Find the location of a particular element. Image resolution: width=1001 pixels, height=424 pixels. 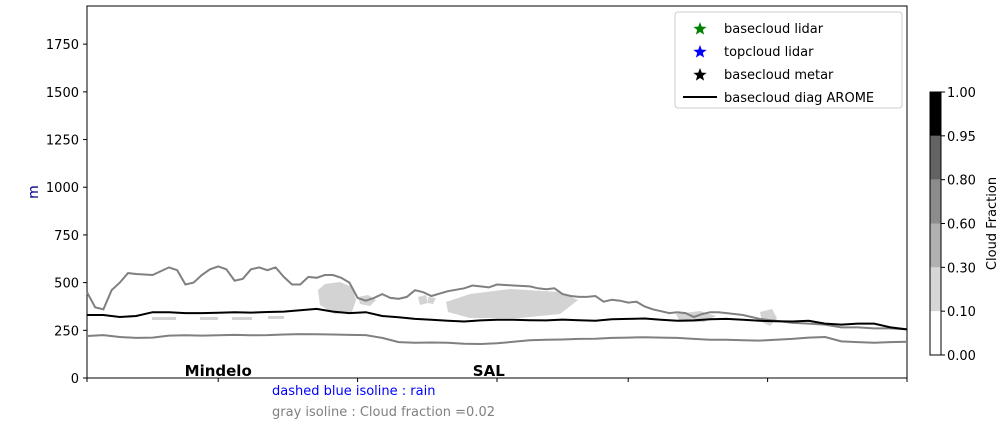

y-tick-label: 0 is located at coordinates (75, 379).